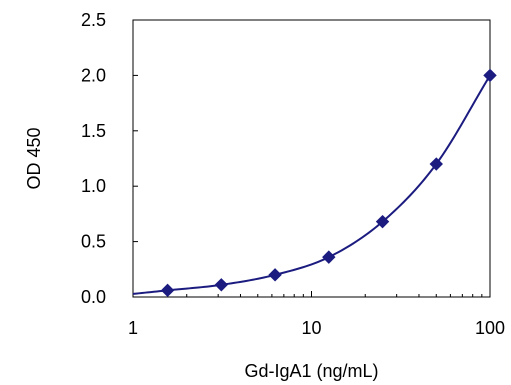  I want to click on y-tick-label: 2.5, so click(93, 20).